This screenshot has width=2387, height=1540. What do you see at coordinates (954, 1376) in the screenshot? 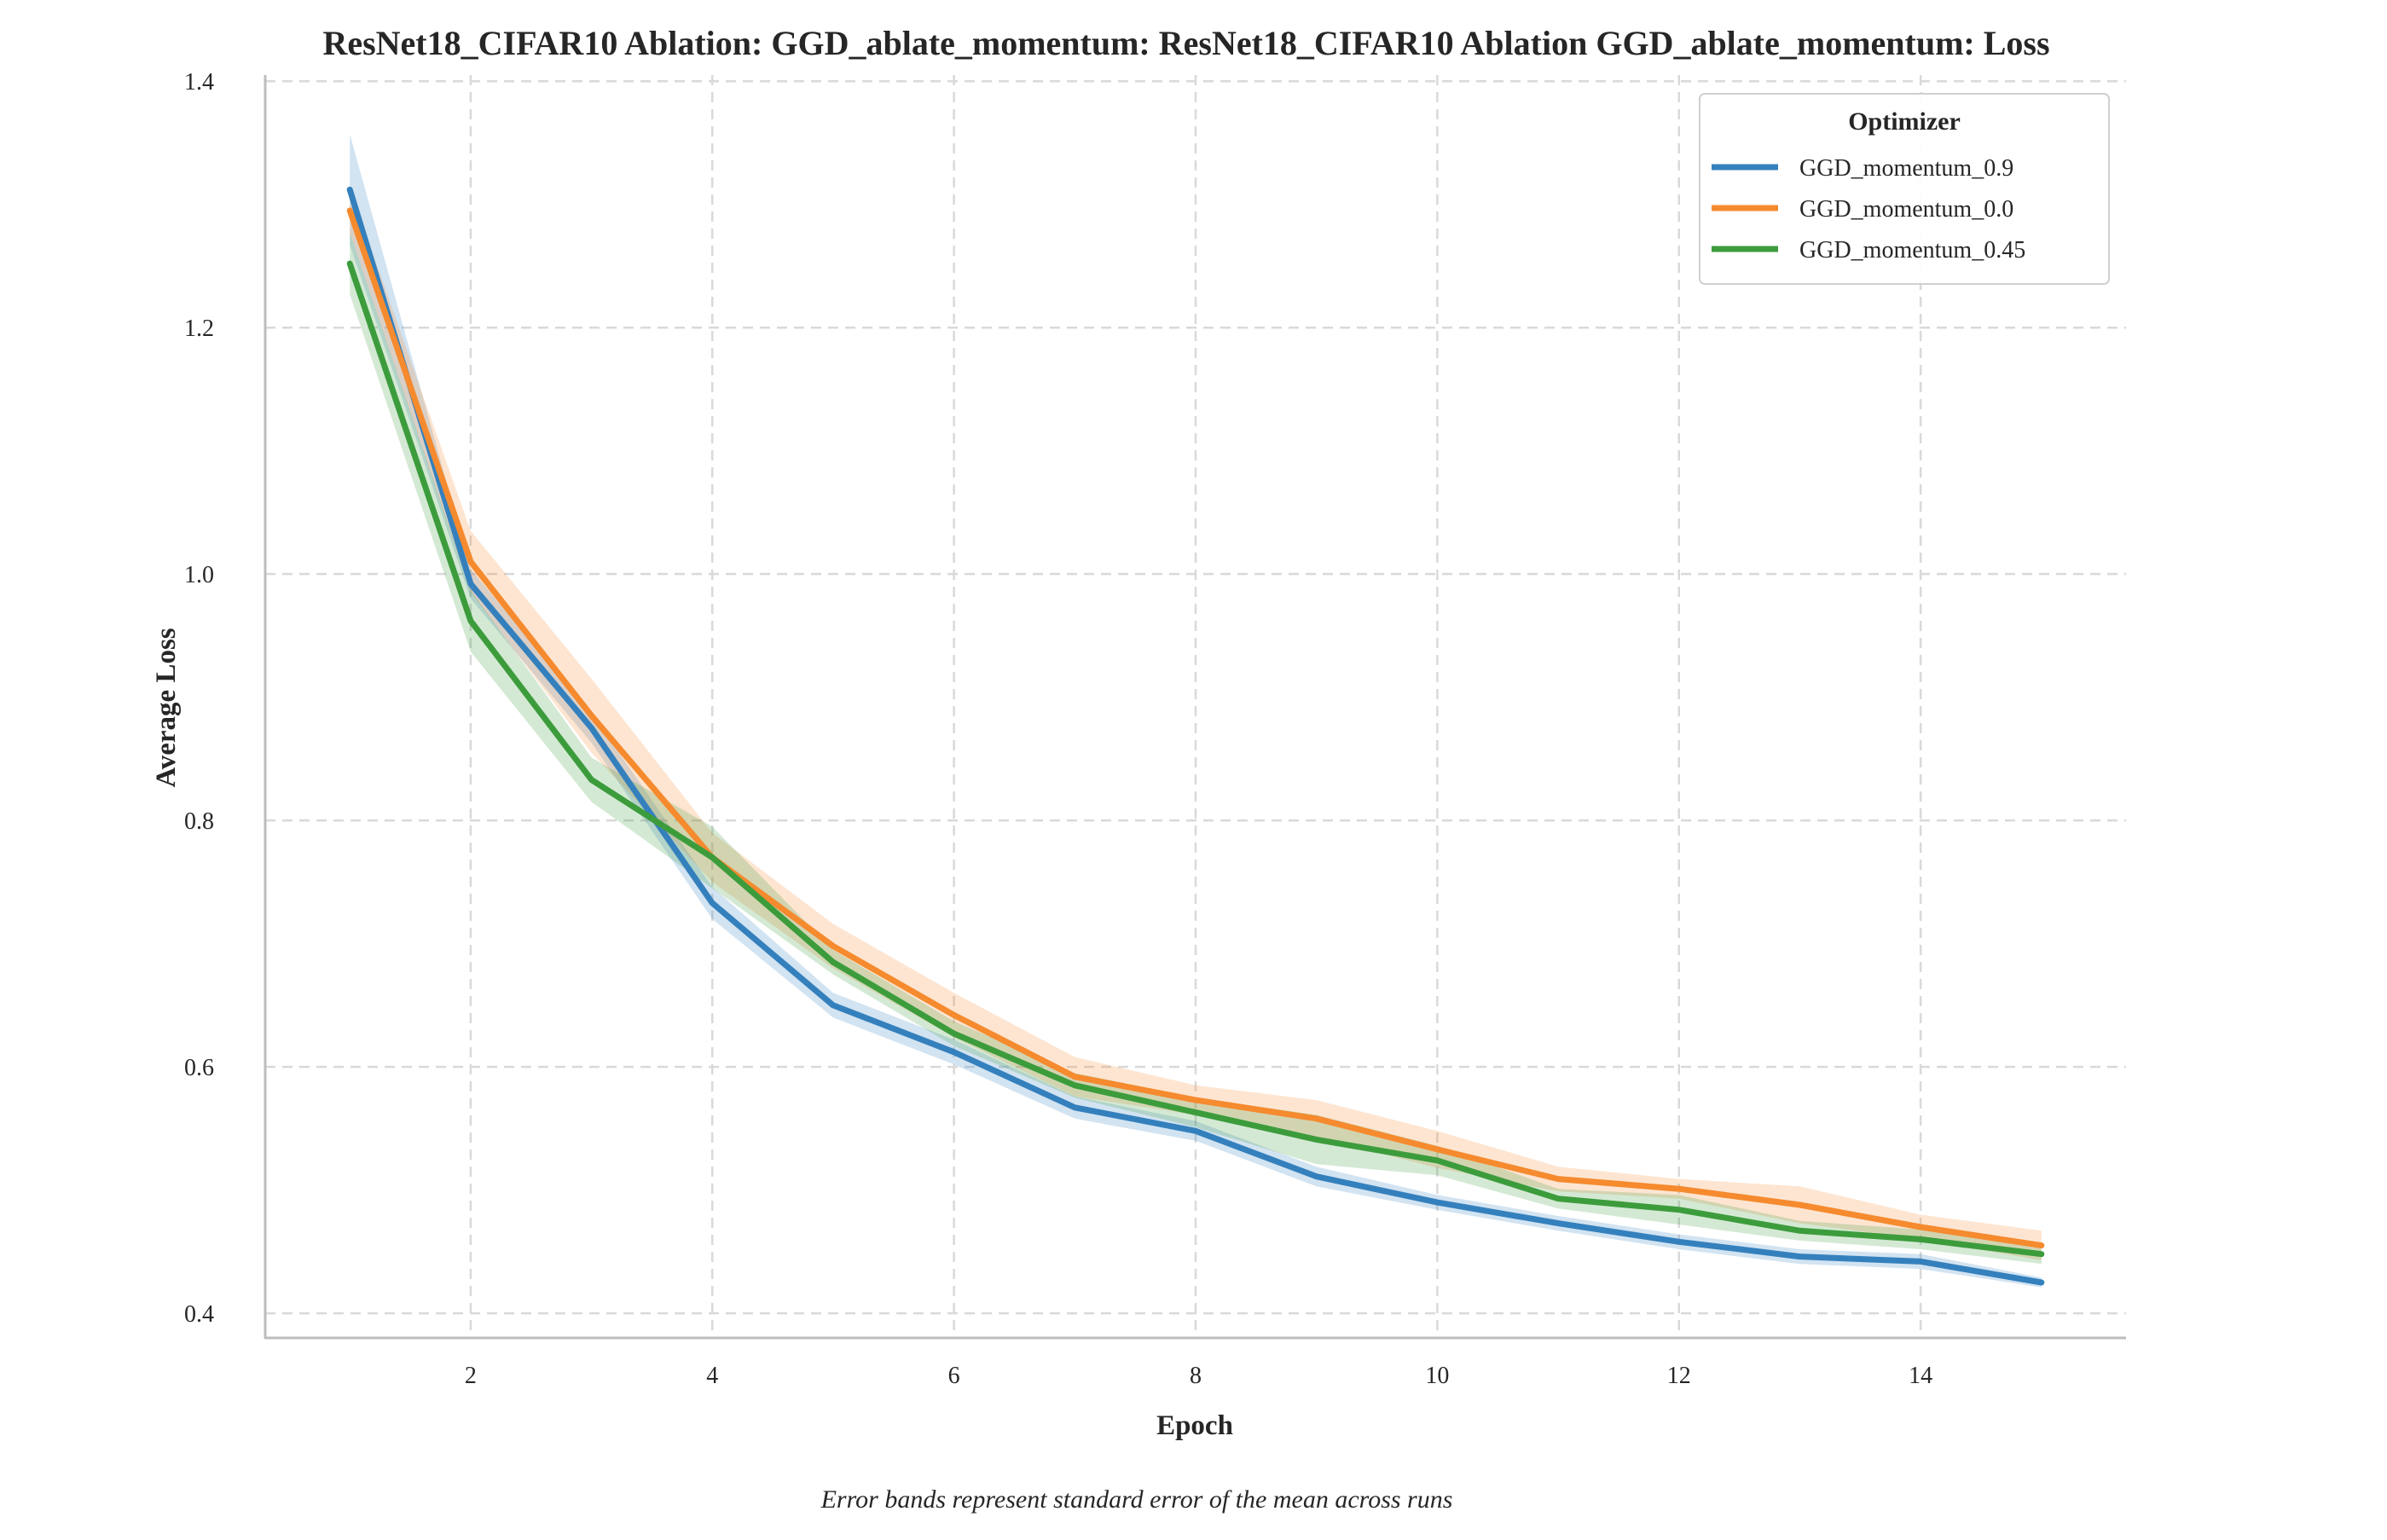
I see `x-tick-label: 6` at bounding box center [954, 1376].